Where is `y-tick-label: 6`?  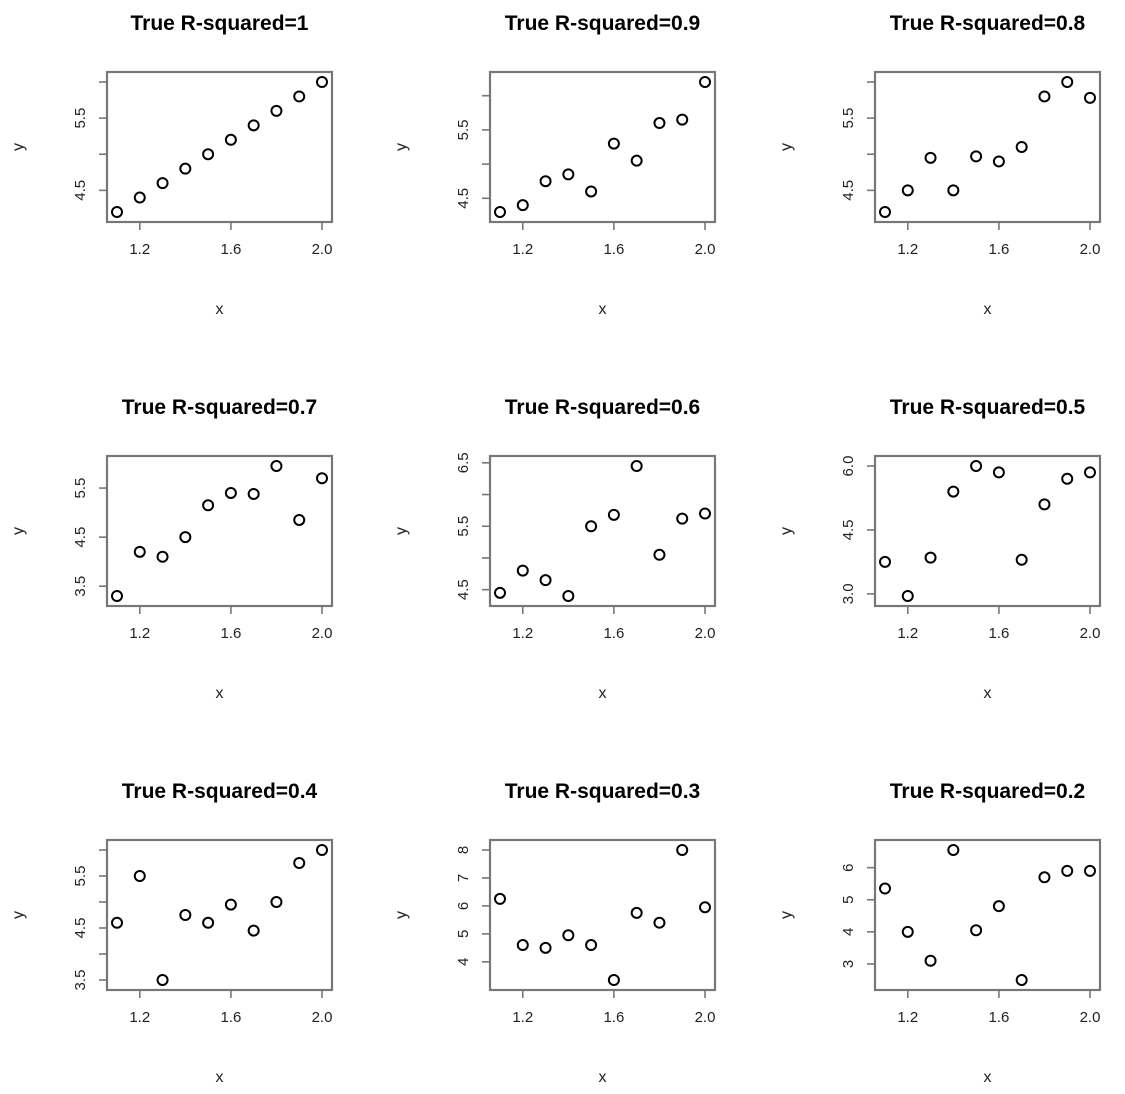 y-tick-label: 6 is located at coordinates (463, 906).